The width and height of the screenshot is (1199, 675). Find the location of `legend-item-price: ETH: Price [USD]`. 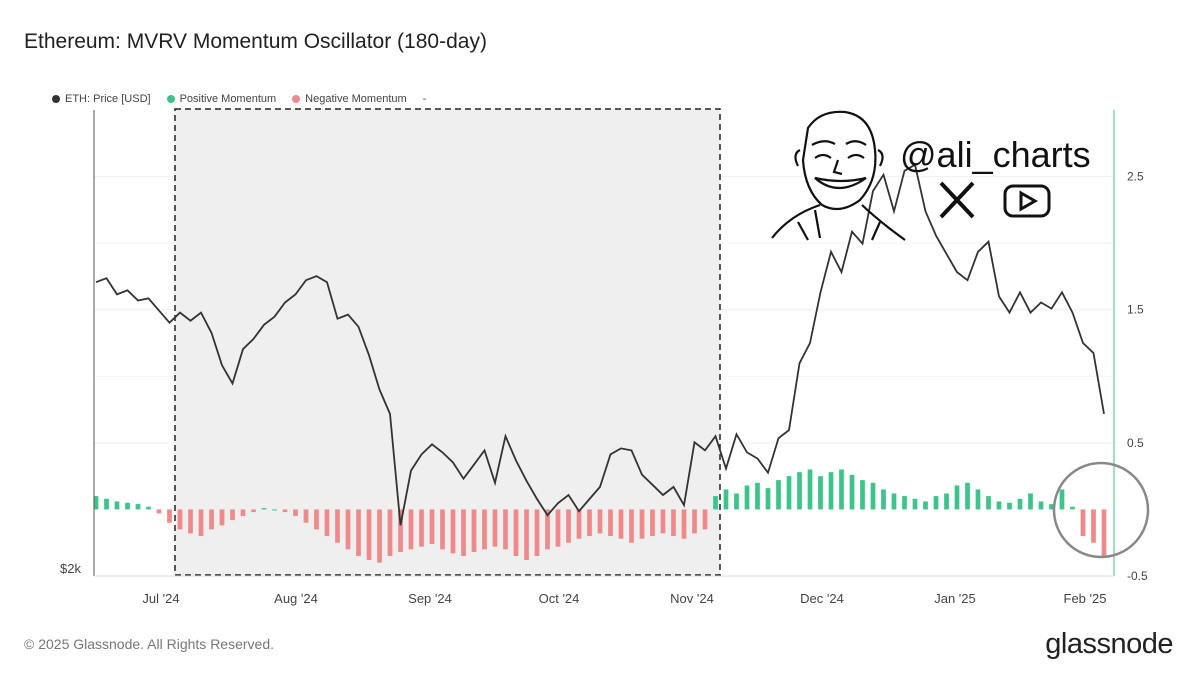

legend-item-price: ETH: Price [USD] is located at coordinates (101, 99).